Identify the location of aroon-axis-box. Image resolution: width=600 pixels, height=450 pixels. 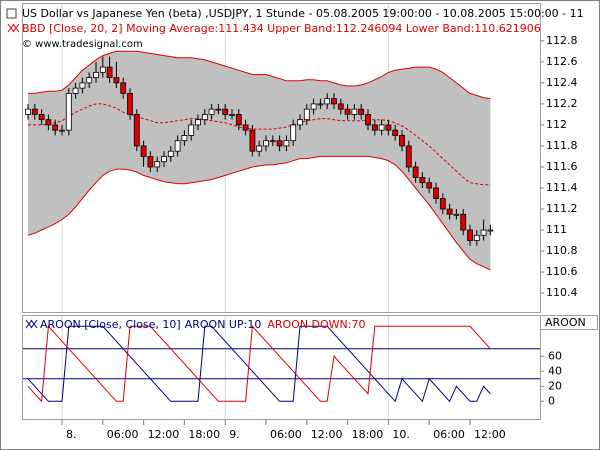
(569, 322).